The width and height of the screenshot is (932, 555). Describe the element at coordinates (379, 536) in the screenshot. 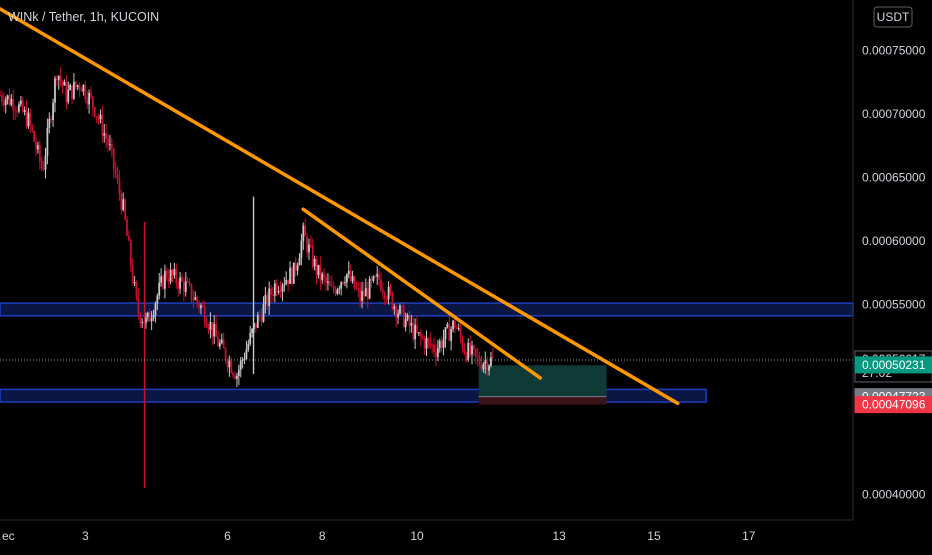

I see `time-axis: ec 3 6 8 10 13 15 17` at that location.